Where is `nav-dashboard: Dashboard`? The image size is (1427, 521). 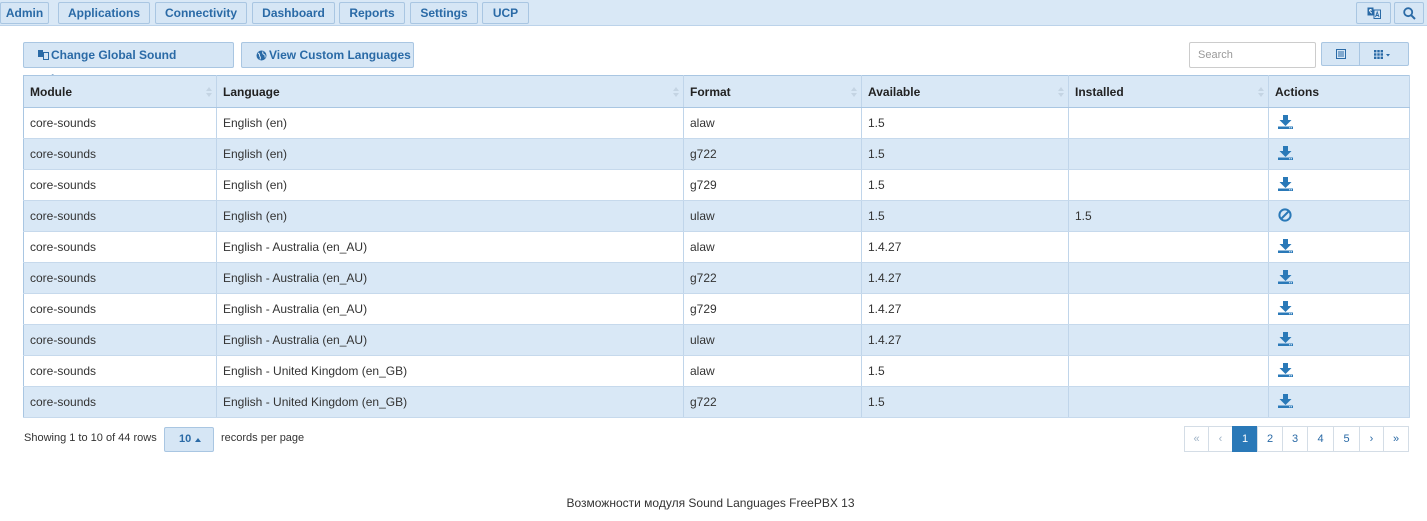 nav-dashboard: Dashboard is located at coordinates (293, 13).